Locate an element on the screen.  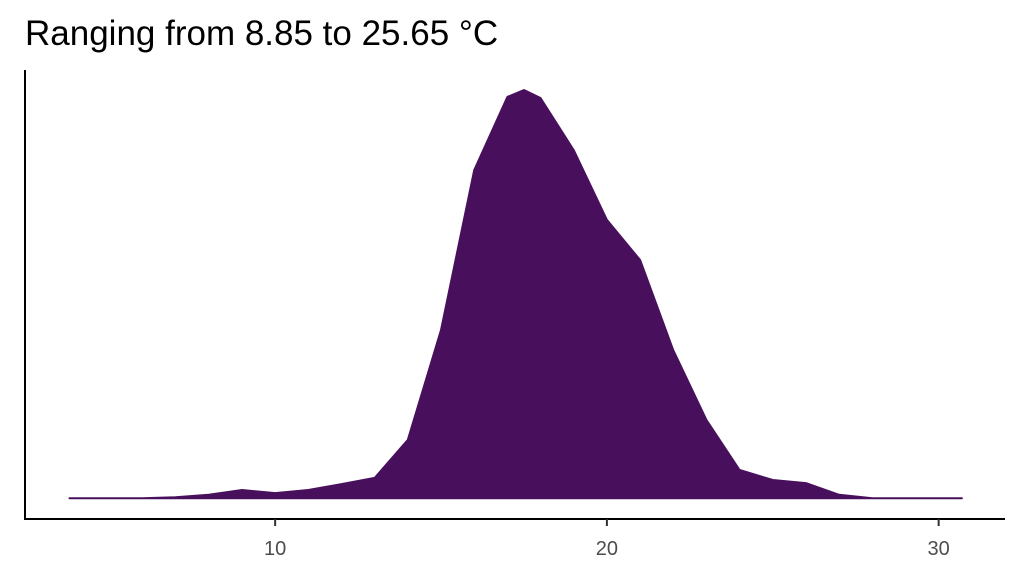
x-tick-label: 30 is located at coordinates (939, 549).